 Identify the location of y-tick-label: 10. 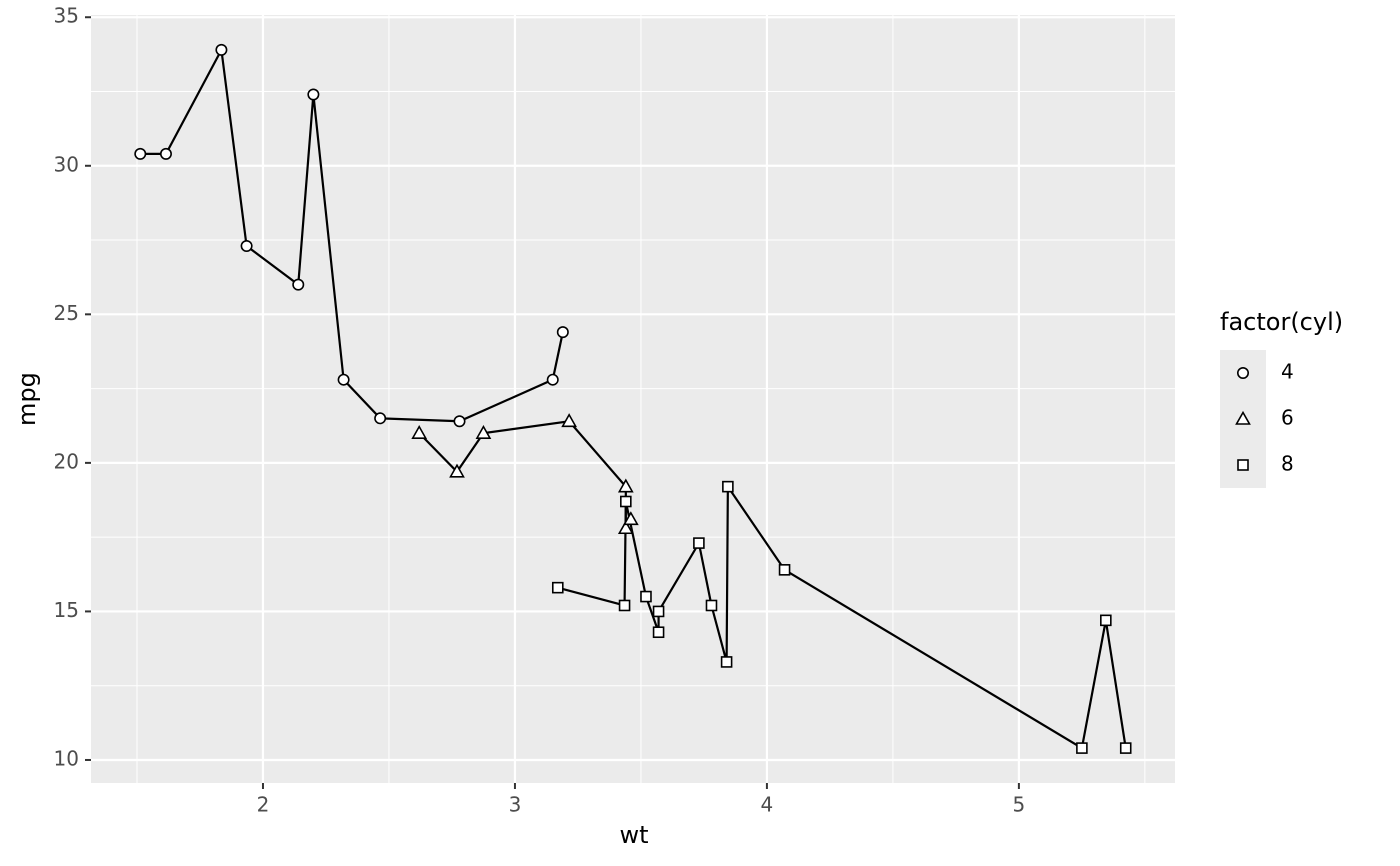
(66, 758).